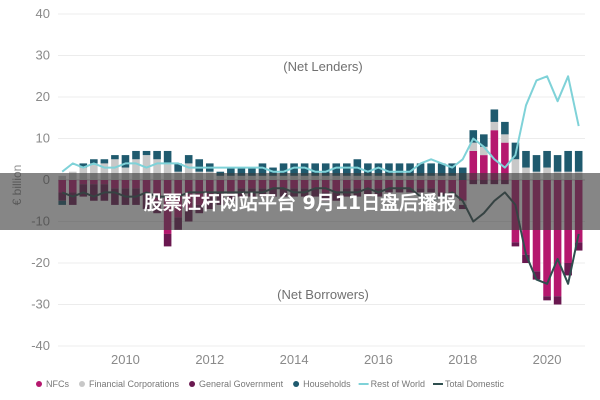  What do you see at coordinates (40, 304) in the screenshot?
I see `y-tick-label: -30` at bounding box center [40, 304].